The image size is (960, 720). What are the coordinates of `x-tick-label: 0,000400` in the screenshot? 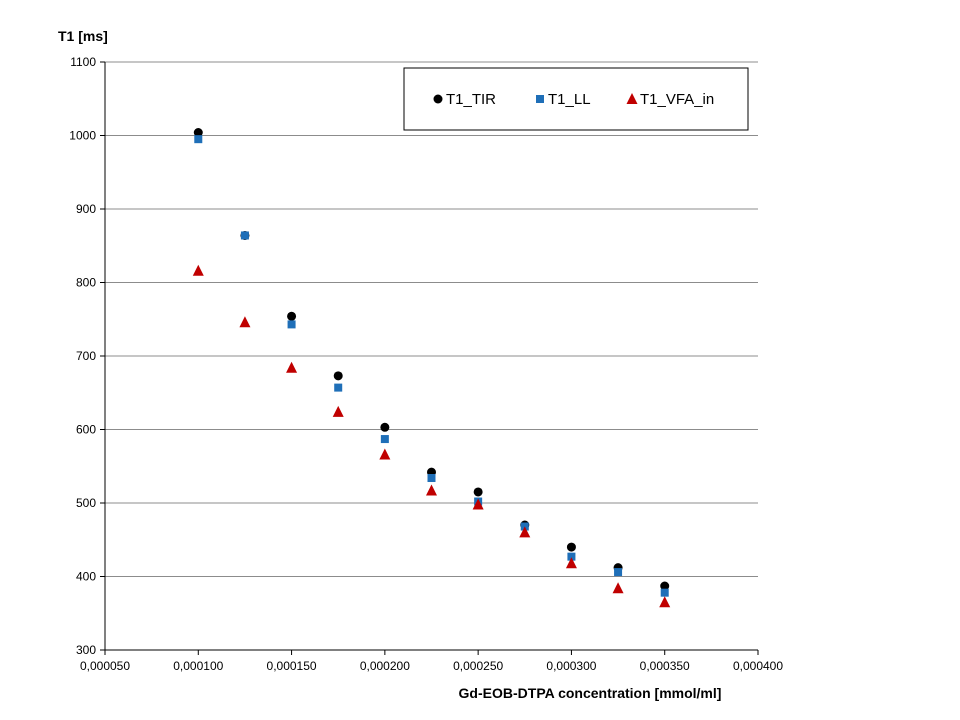 It's located at (758, 666).